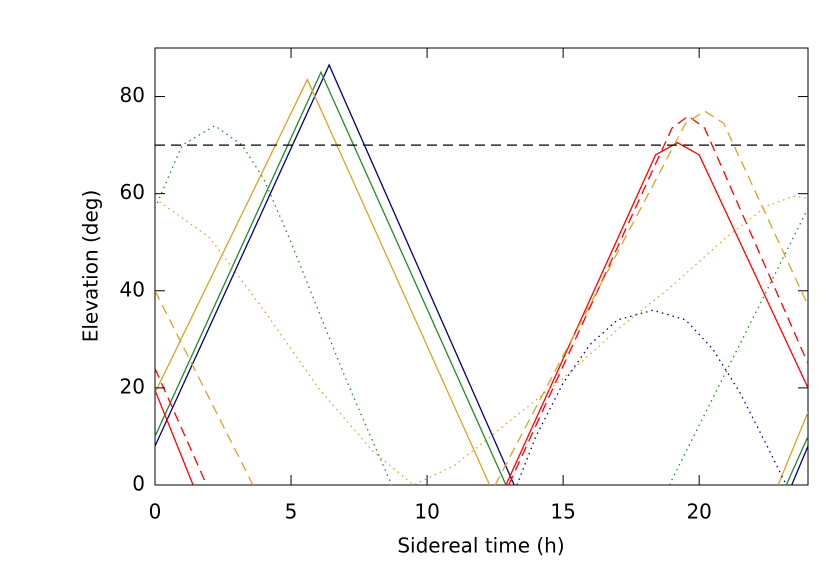 The image size is (817, 584). I want to click on y-axis-label: Elevation (deg), so click(91, 266).